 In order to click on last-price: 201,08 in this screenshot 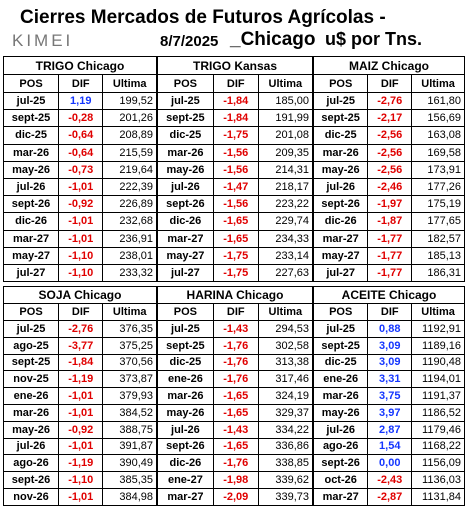, I will do `click(285, 135)`.